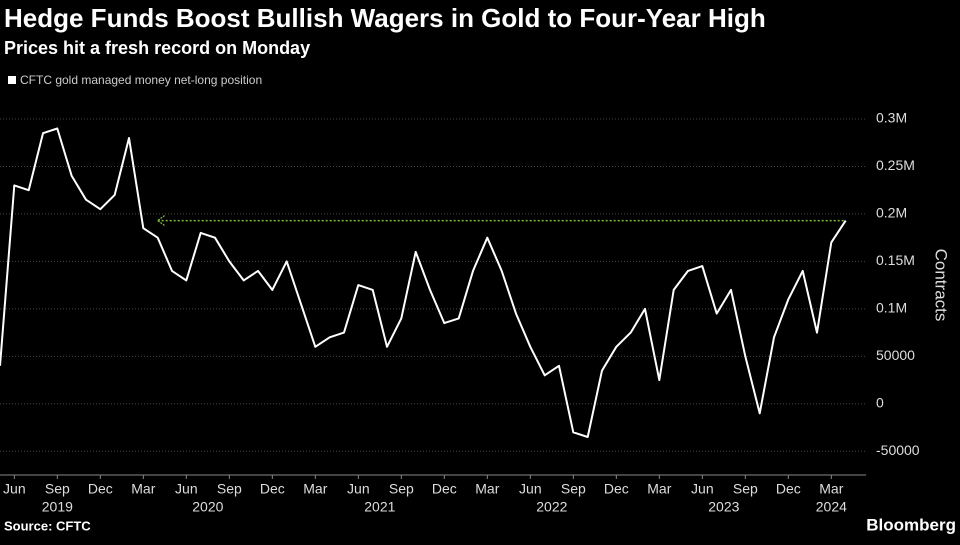  I want to click on chart-subtitle: Prices hit a fresh record on Monday, so click(157, 48).